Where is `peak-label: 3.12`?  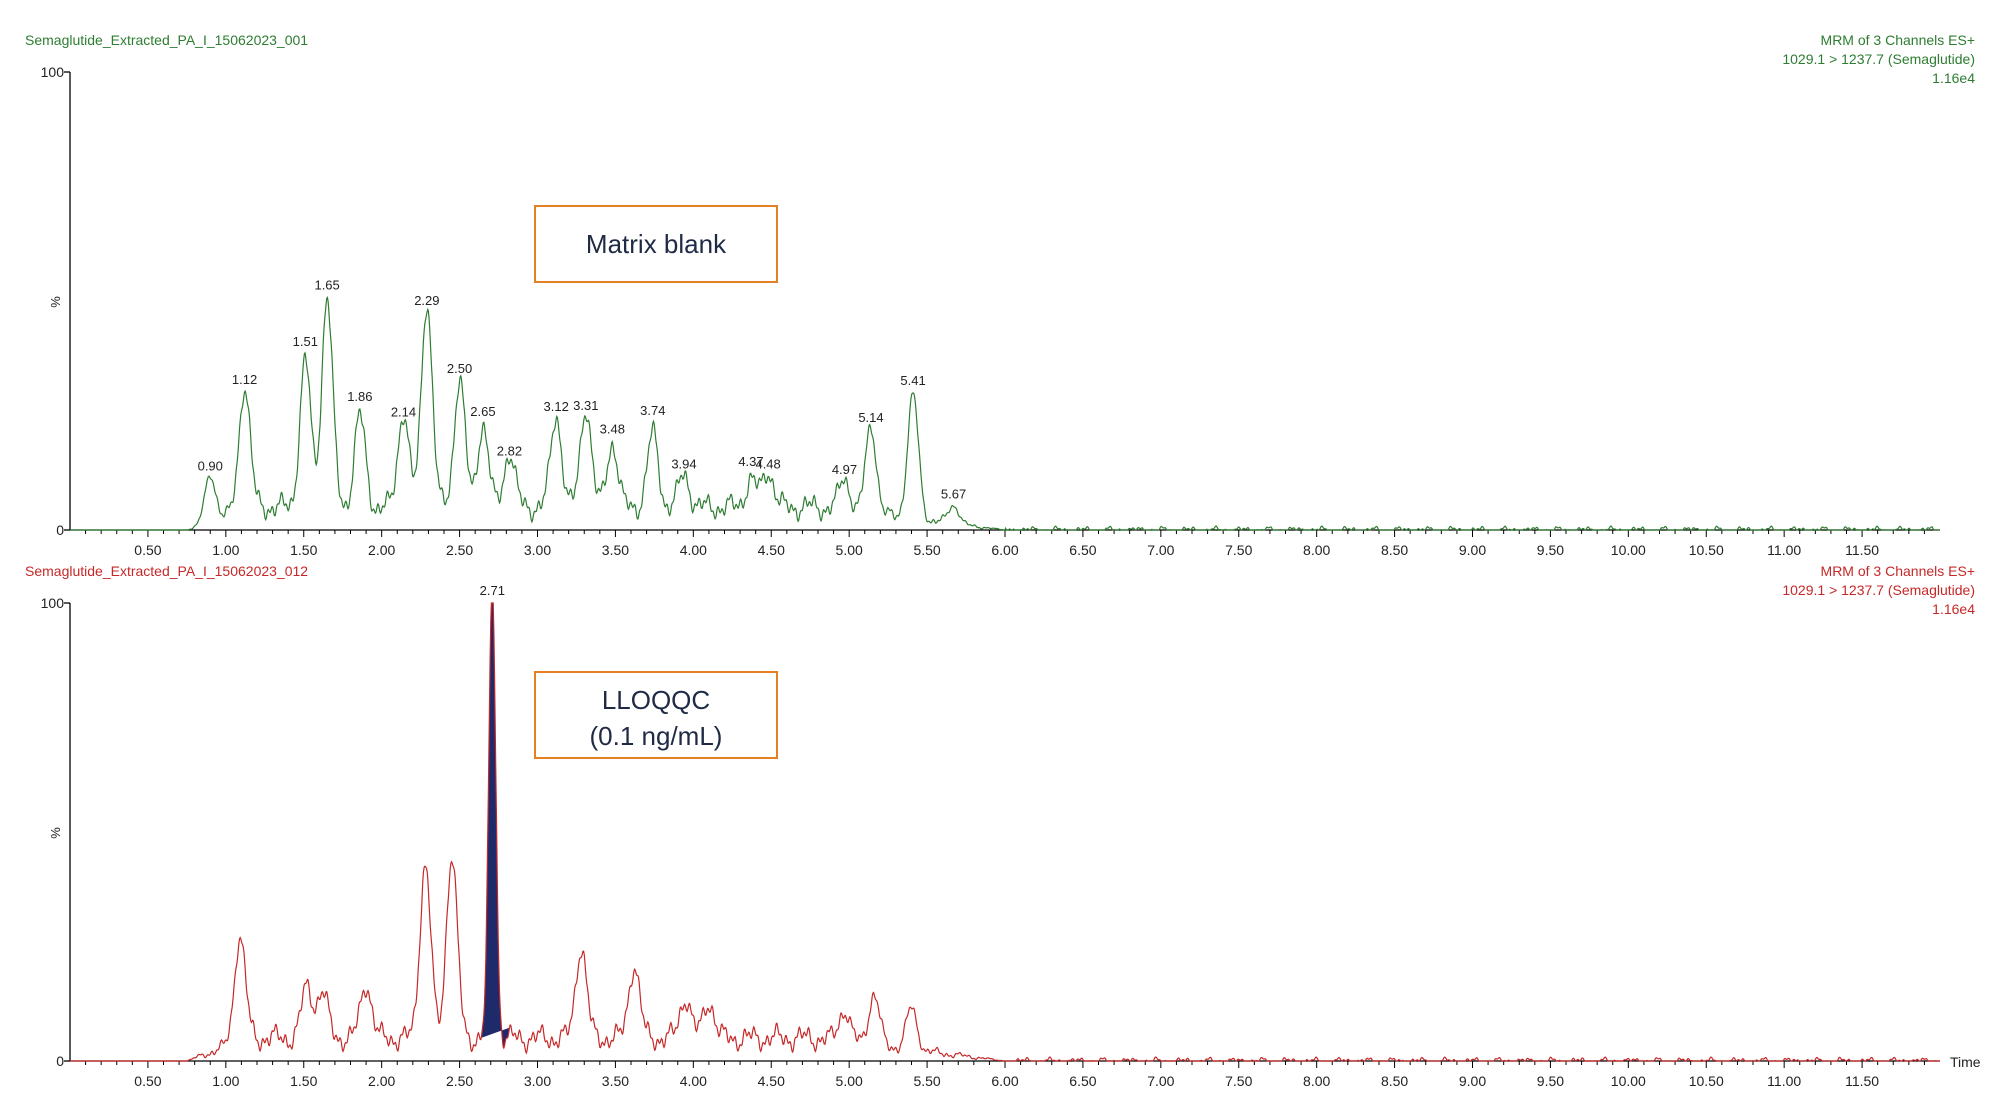
peak-label: 3.12 is located at coordinates (556, 406).